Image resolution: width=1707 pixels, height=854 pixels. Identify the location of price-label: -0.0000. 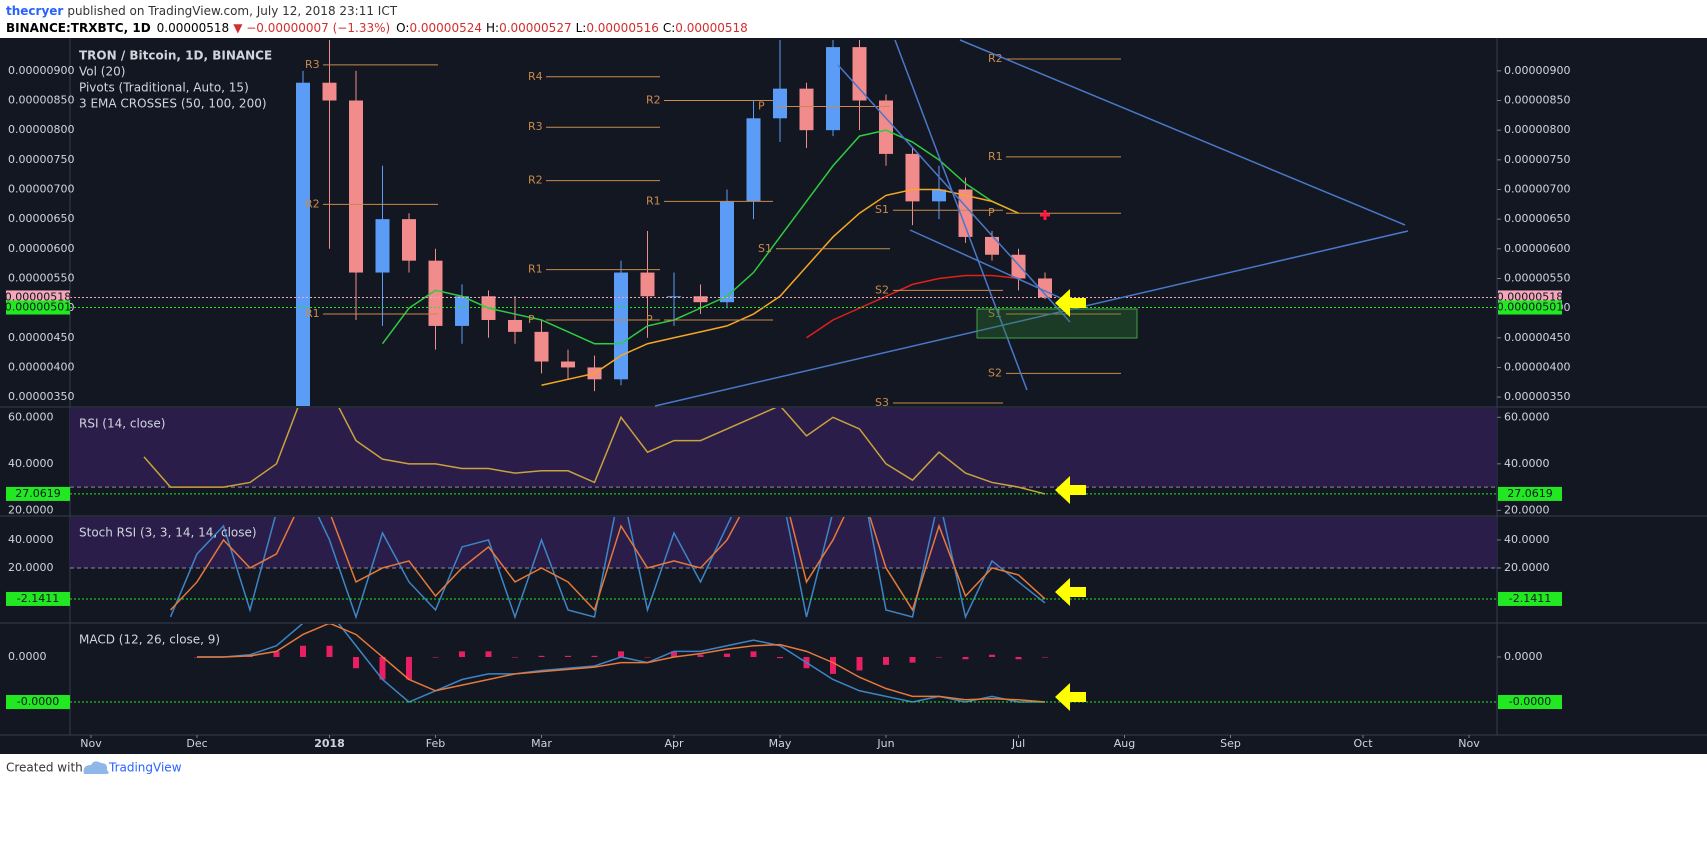
(1530, 701).